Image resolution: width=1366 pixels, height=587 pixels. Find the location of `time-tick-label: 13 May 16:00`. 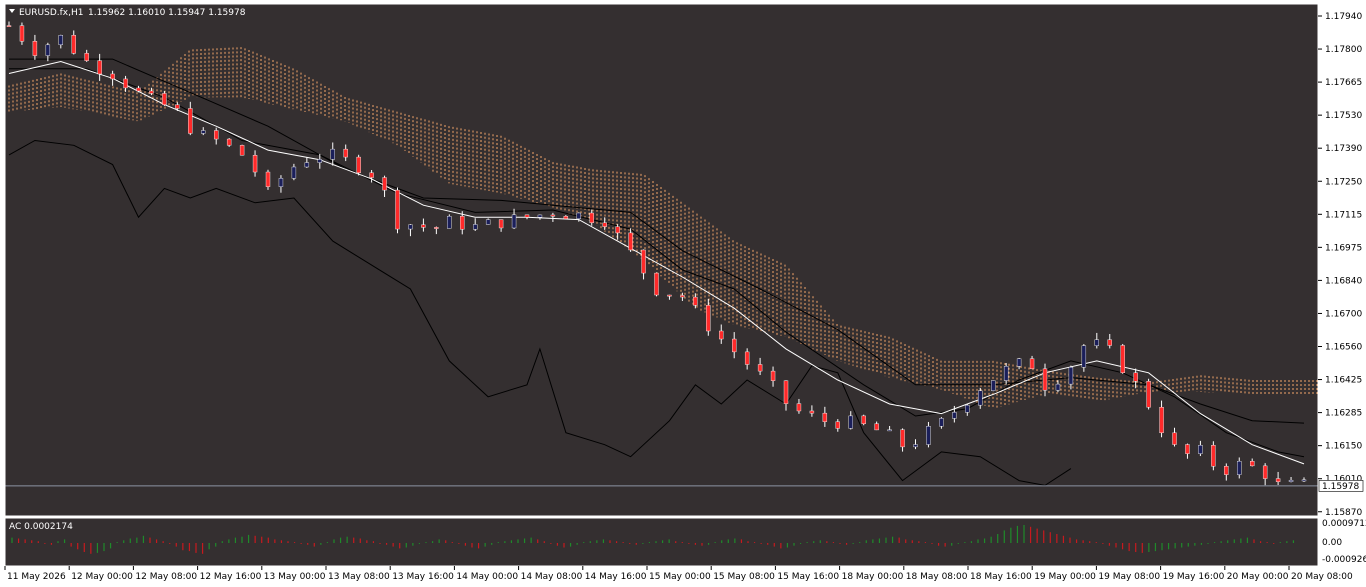

time-tick-label: 13 May 16:00 is located at coordinates (423, 577).